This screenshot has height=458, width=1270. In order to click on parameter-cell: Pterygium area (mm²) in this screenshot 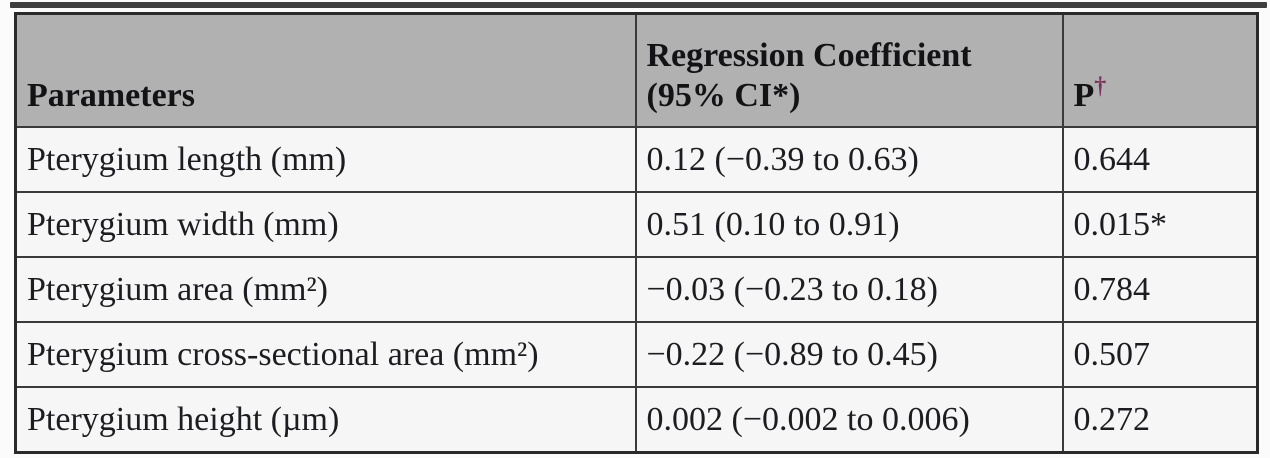, I will do `click(325, 289)`.